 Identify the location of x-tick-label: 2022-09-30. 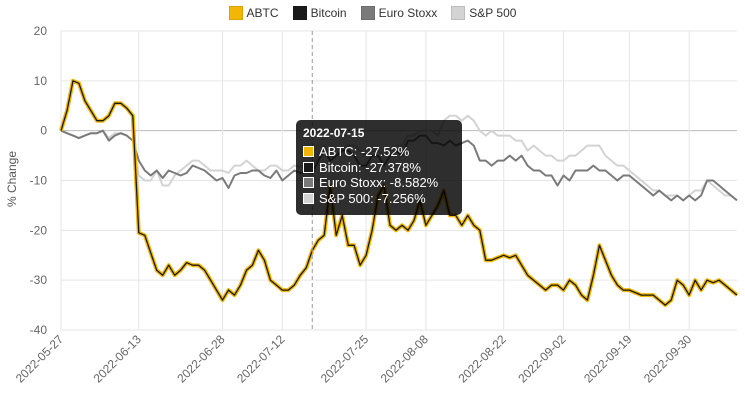
(668, 359).